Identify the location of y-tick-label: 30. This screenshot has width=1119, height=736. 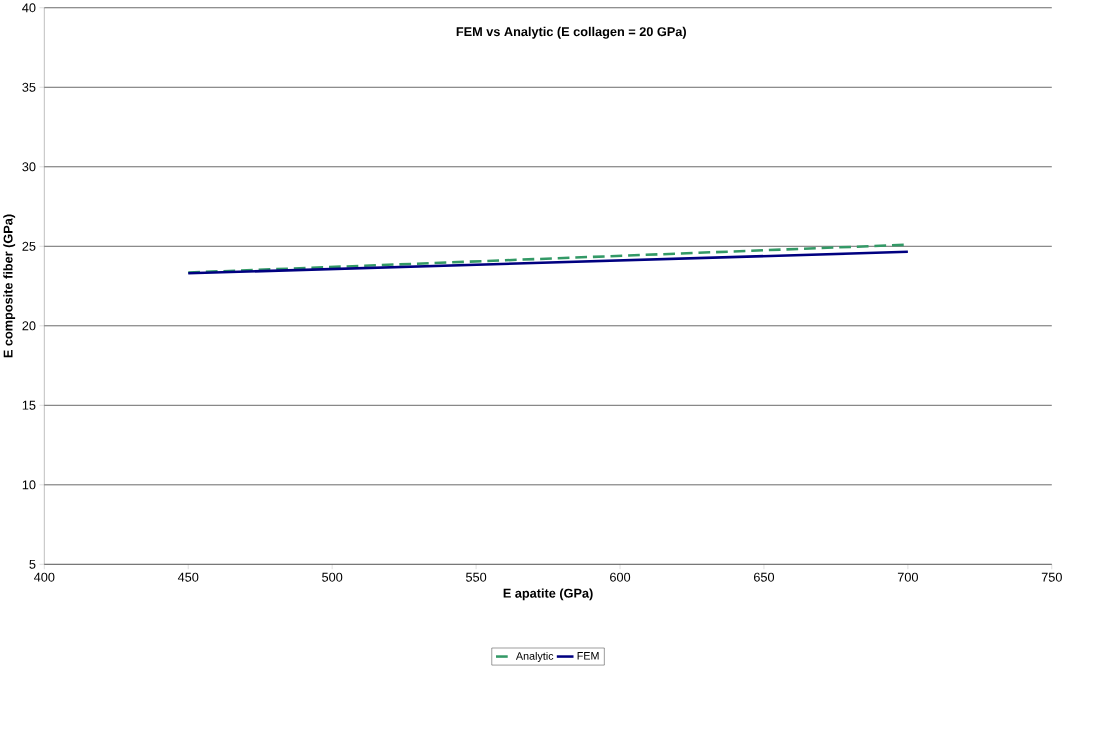
(29, 167).